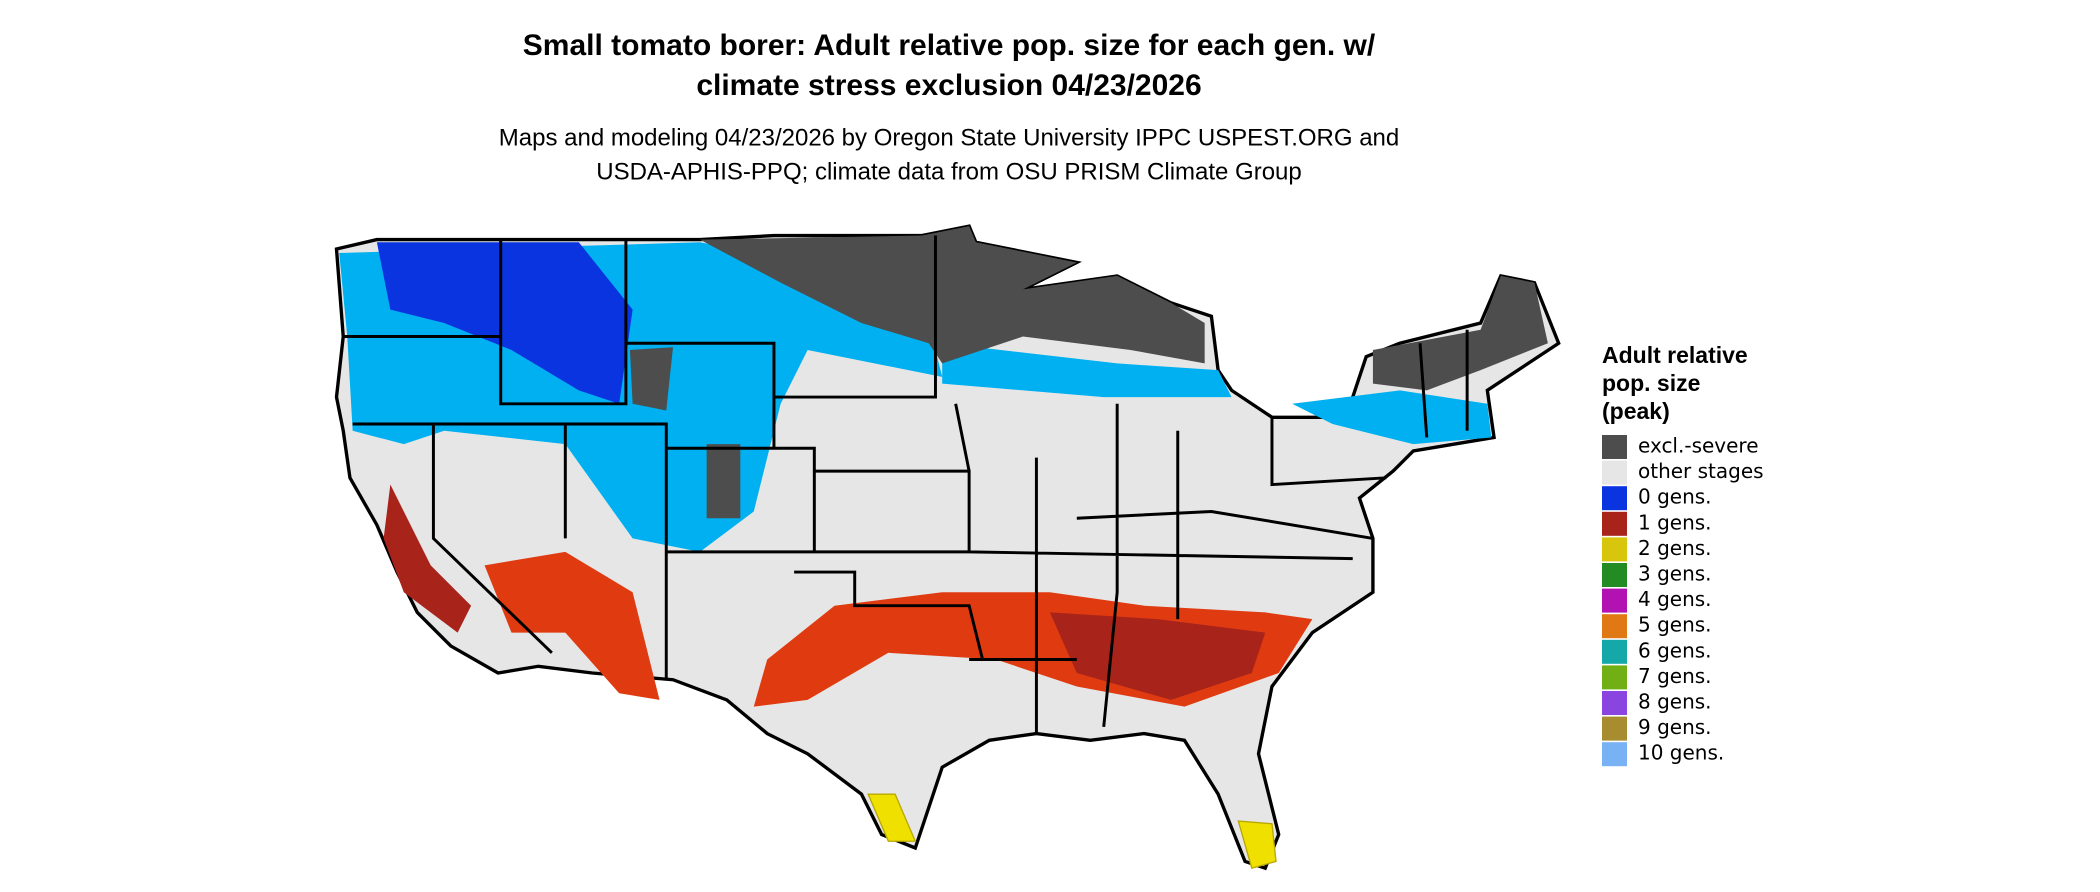 The height and width of the screenshot is (892, 2100). Describe the element at coordinates (1675, 574) in the screenshot. I see `legend-label: 3 gens.` at that location.